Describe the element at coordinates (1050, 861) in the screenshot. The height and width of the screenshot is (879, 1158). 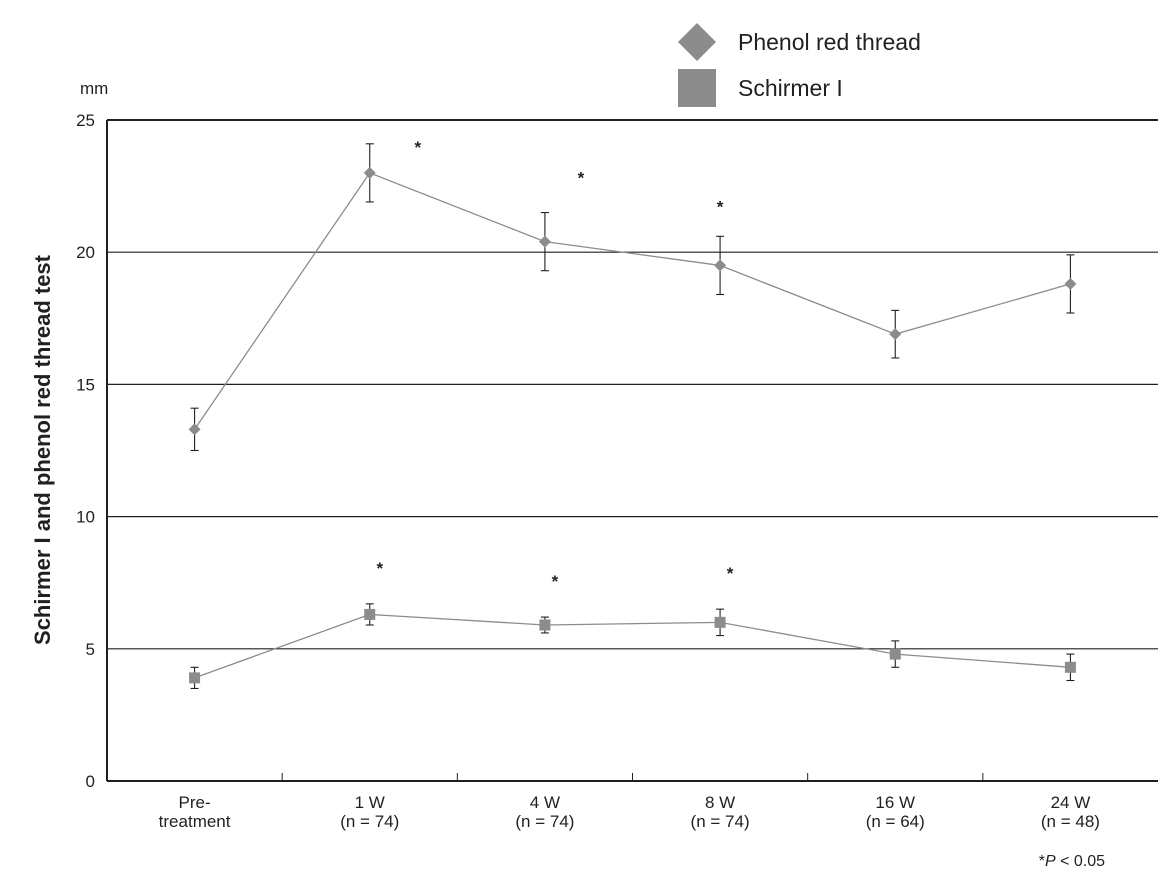
I see `note-variable: P` at that location.